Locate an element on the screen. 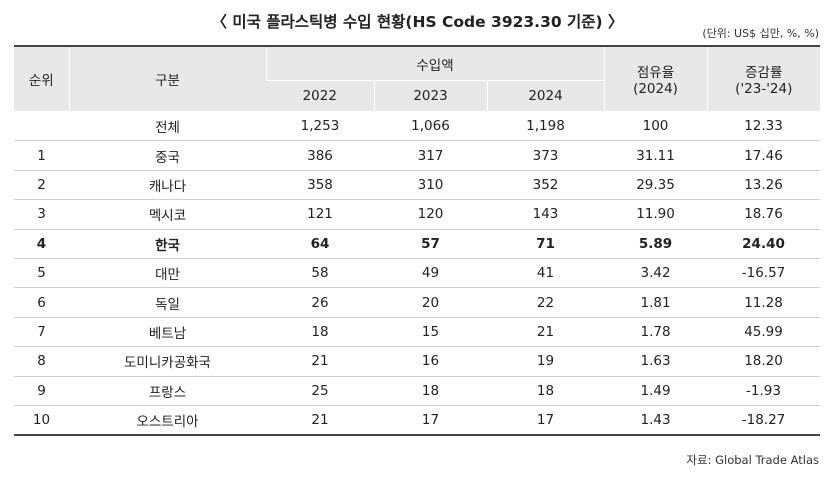 The image size is (835, 481). cell-country: 독일 is located at coordinates (167, 302).